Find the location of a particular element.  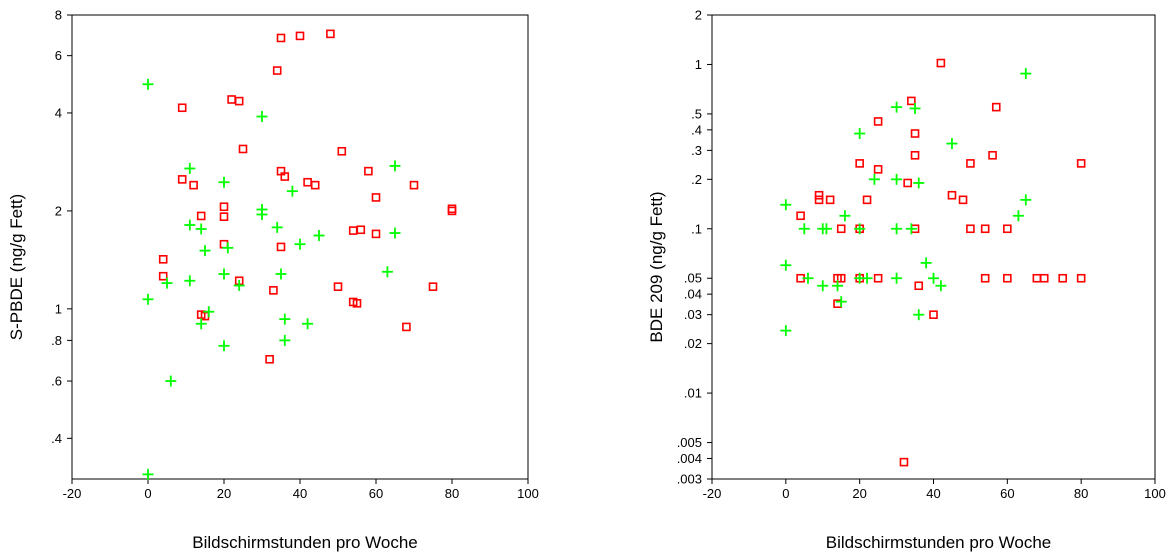

y-tick-label: .1 is located at coordinates (696, 228).